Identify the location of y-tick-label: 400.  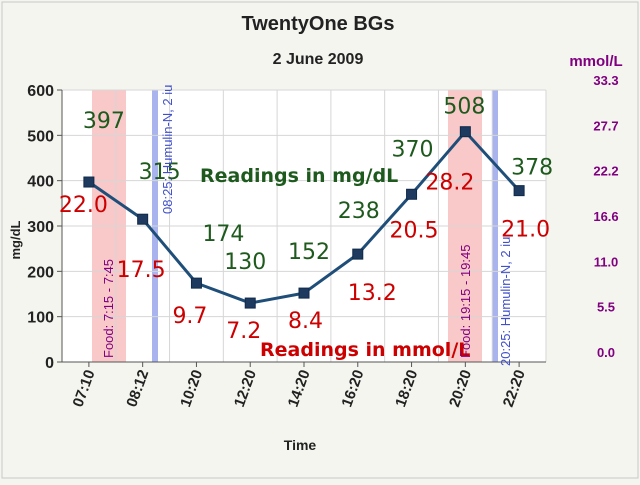
(40, 182).